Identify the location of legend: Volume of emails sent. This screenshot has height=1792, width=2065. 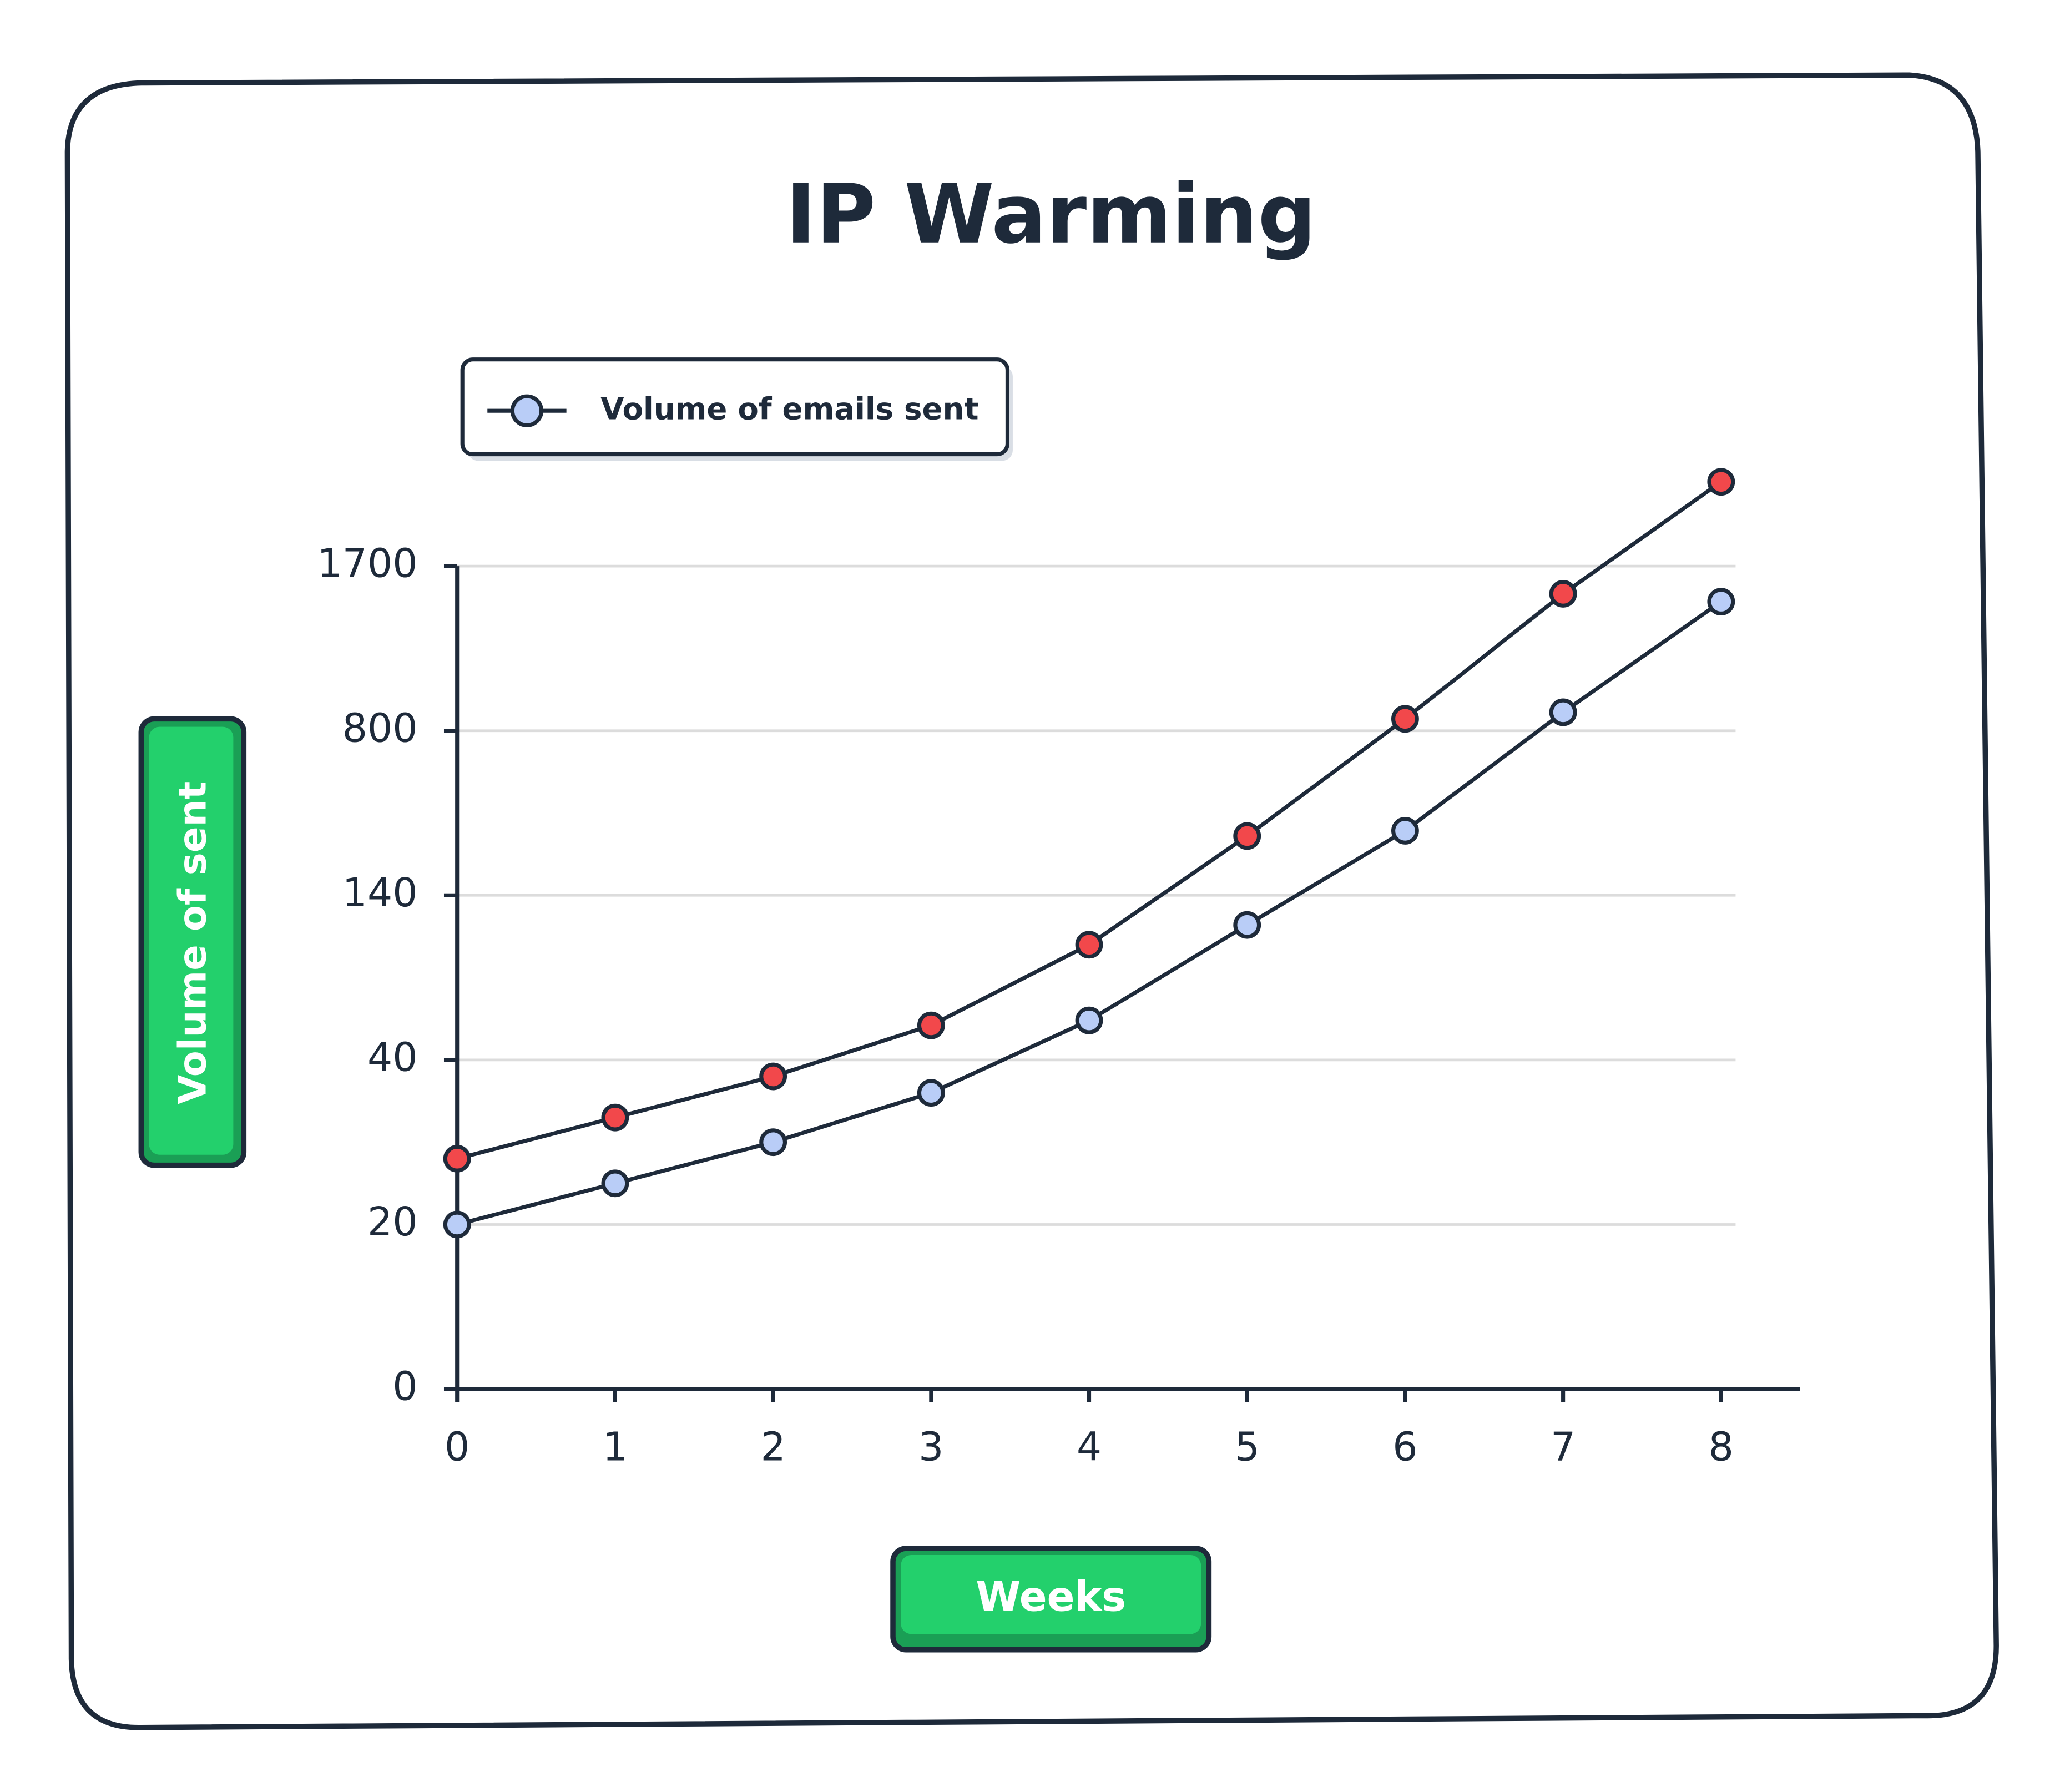
(737, 409).